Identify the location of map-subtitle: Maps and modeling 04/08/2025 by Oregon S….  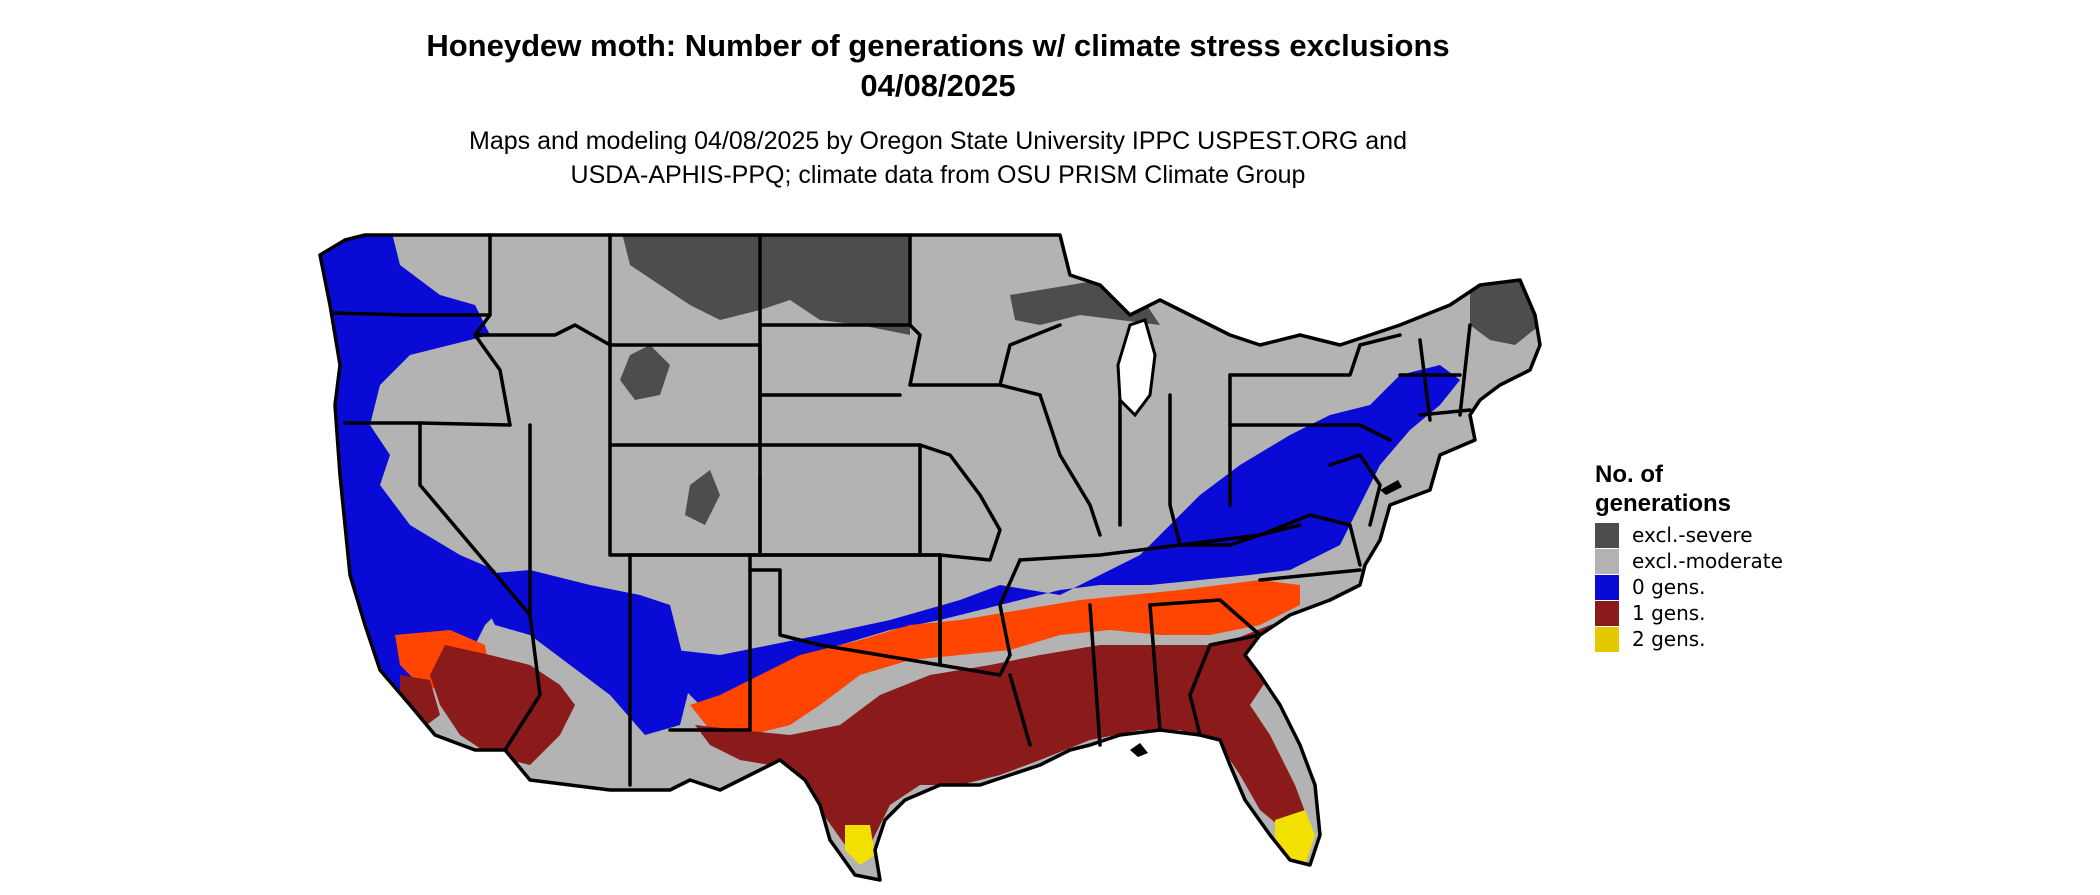
(938, 158).